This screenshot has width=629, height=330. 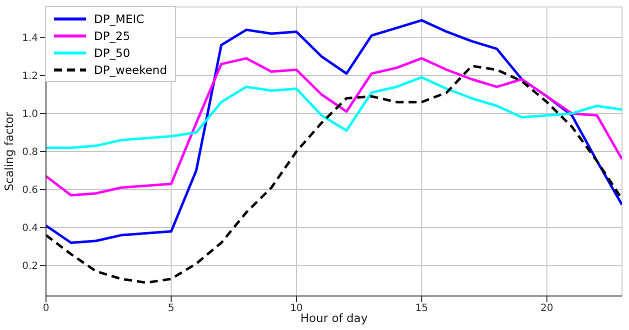 I want to click on x-tick-label: 0, so click(x=46, y=308).